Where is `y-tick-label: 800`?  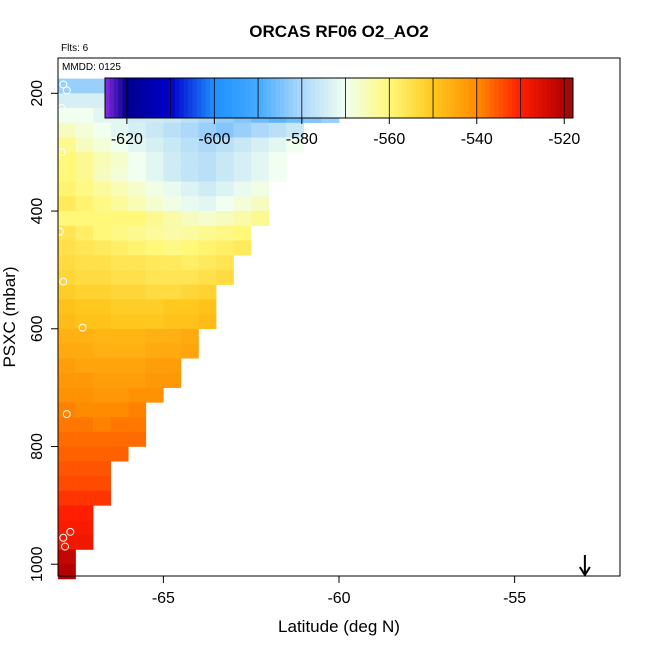
y-tick-label: 800 is located at coordinates (37, 446).